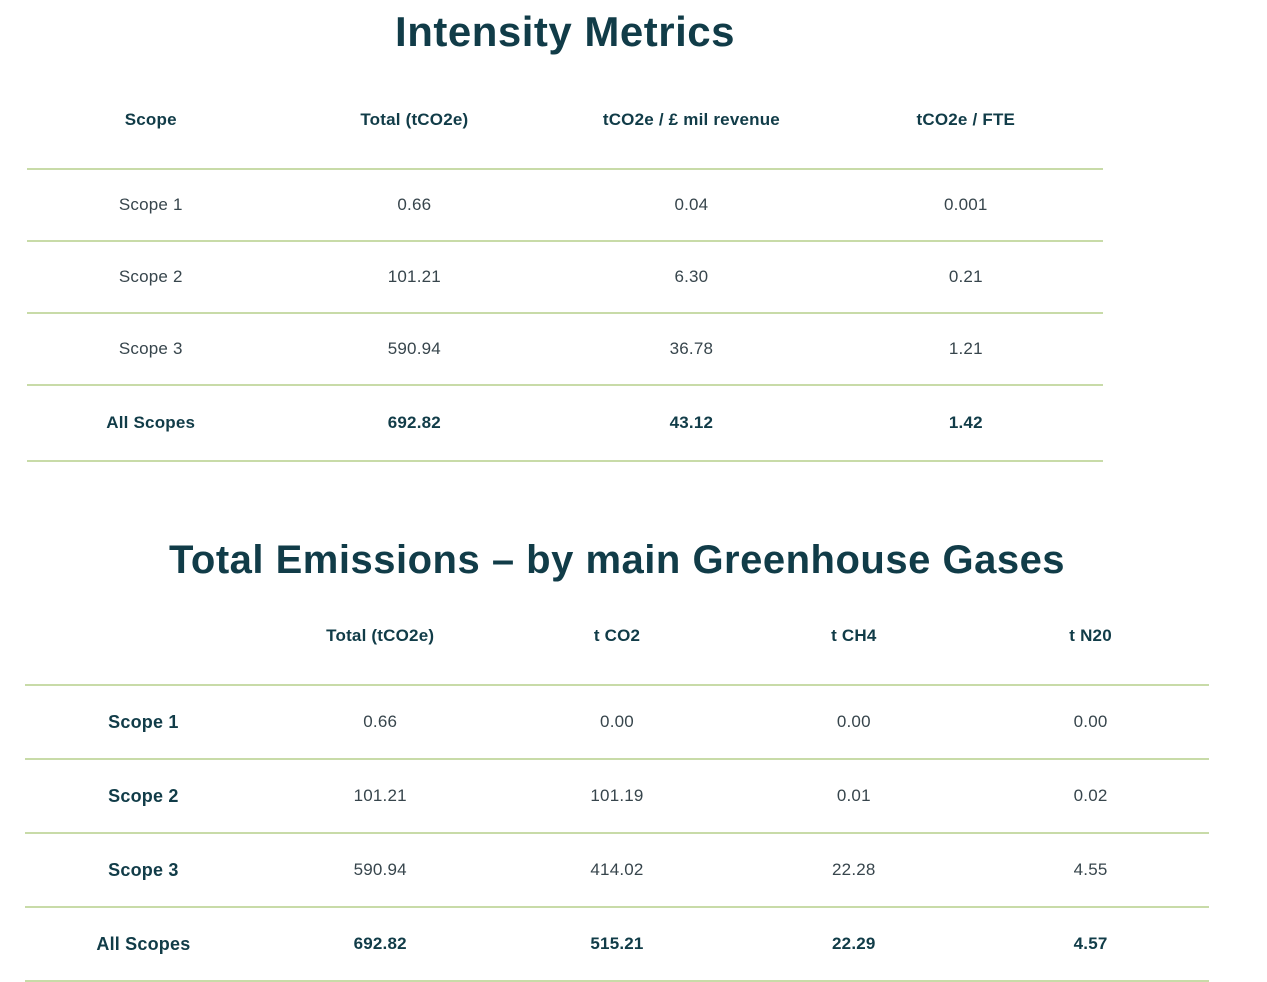 Image resolution: width=1267 pixels, height=982 pixels. Describe the element at coordinates (965, 423) in the screenshot. I see `cell-value: 1.42` at that location.